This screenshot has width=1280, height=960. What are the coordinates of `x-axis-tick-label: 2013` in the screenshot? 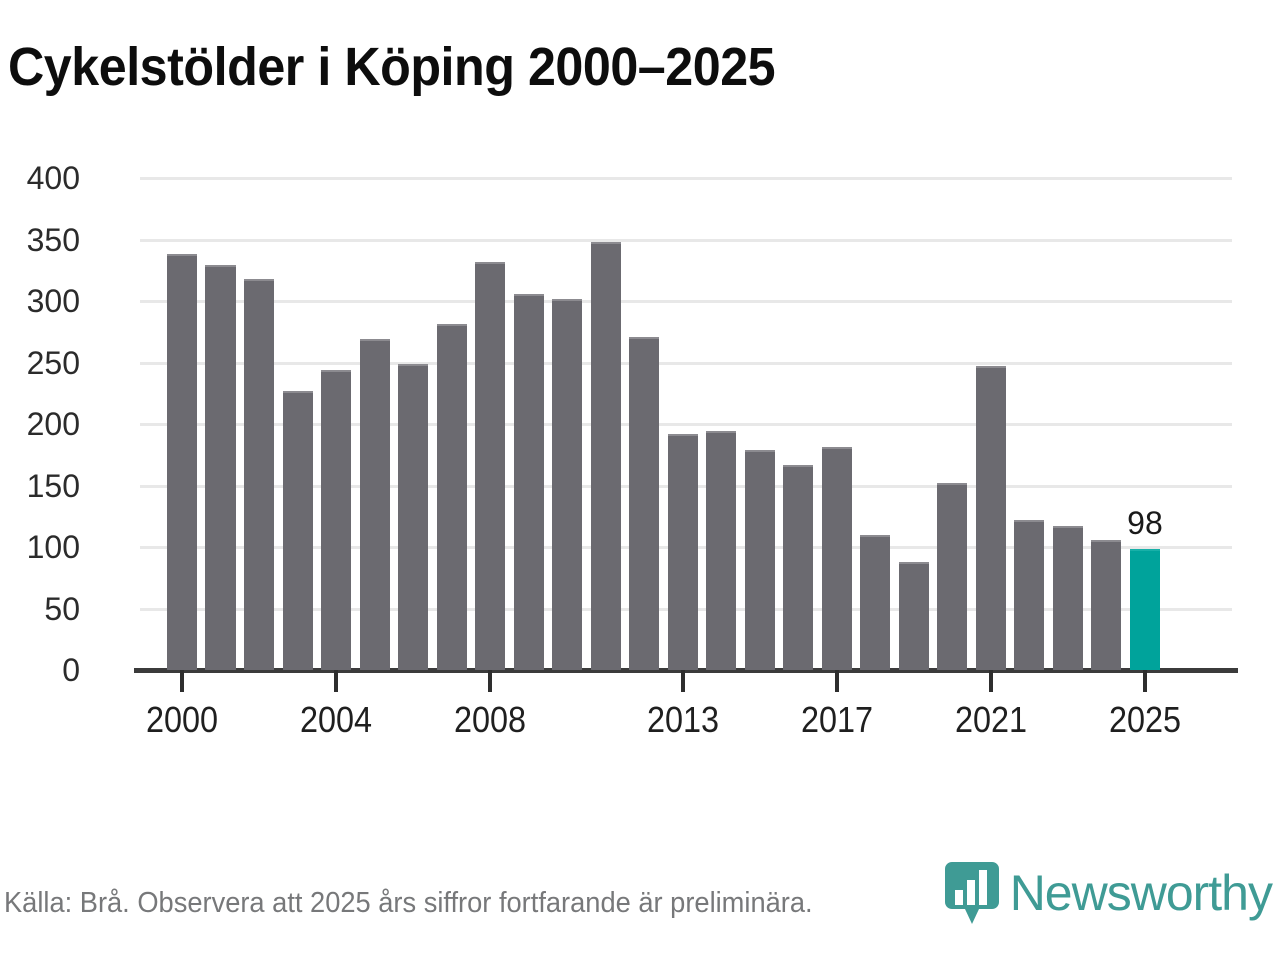 It's located at (682, 719).